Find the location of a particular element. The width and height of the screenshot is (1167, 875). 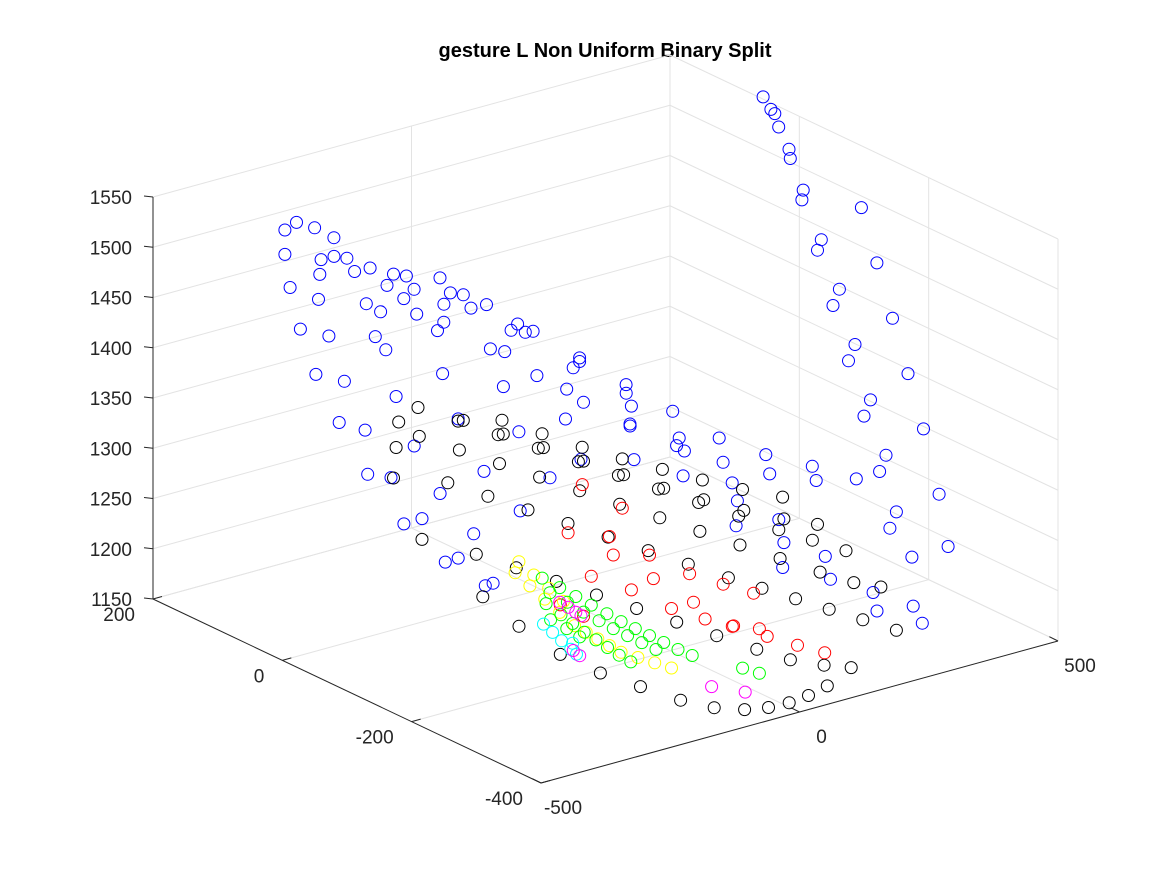

grid-line-side-z is located at coordinates (864, 549).